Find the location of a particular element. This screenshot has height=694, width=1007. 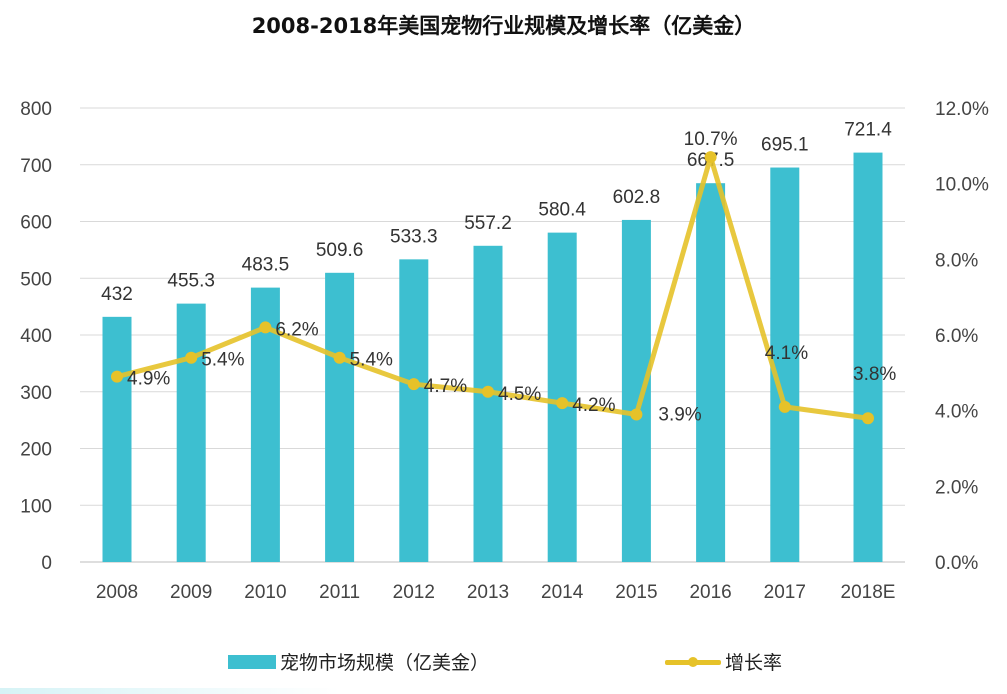

bar-data-label: 695.1 is located at coordinates (785, 145).